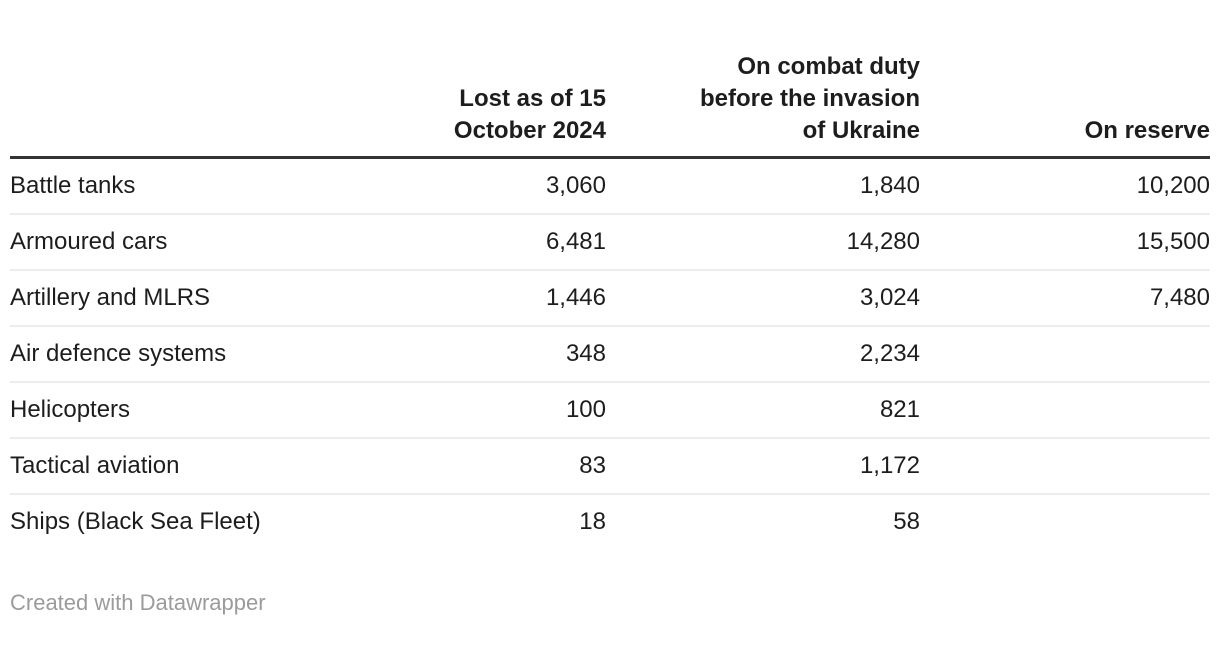  I want to click on cell-lost: 6,481, so click(438, 242).